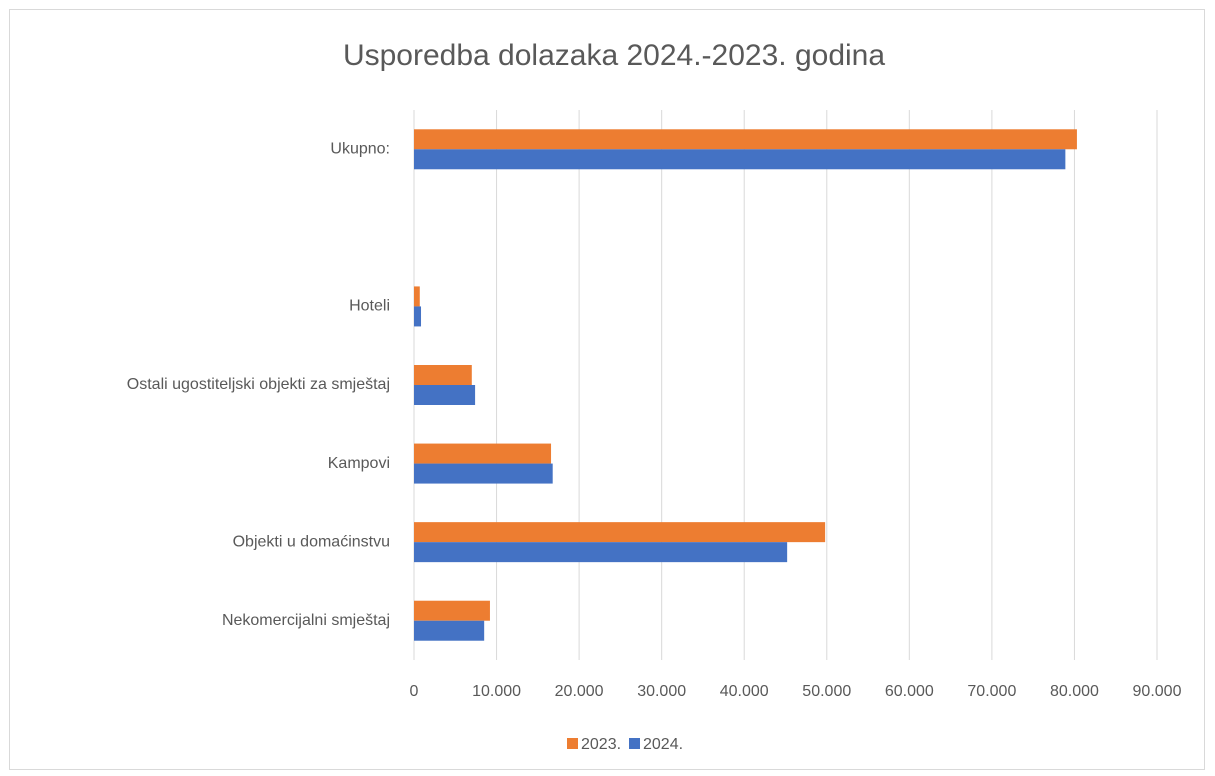 This screenshot has height=776, width=1215. What do you see at coordinates (496, 691) in the screenshot?
I see `x-tick-label: 10.000` at bounding box center [496, 691].